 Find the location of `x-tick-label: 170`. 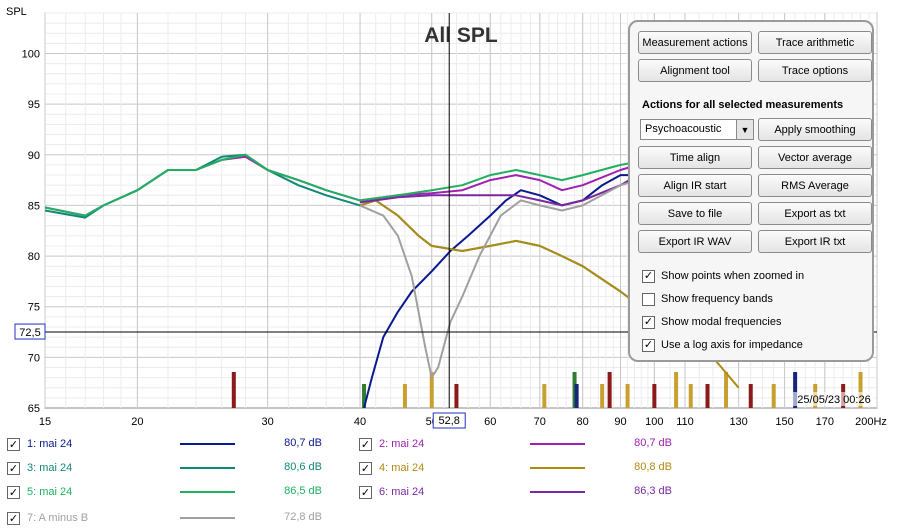

x-tick-label: 170 is located at coordinates (825, 422).